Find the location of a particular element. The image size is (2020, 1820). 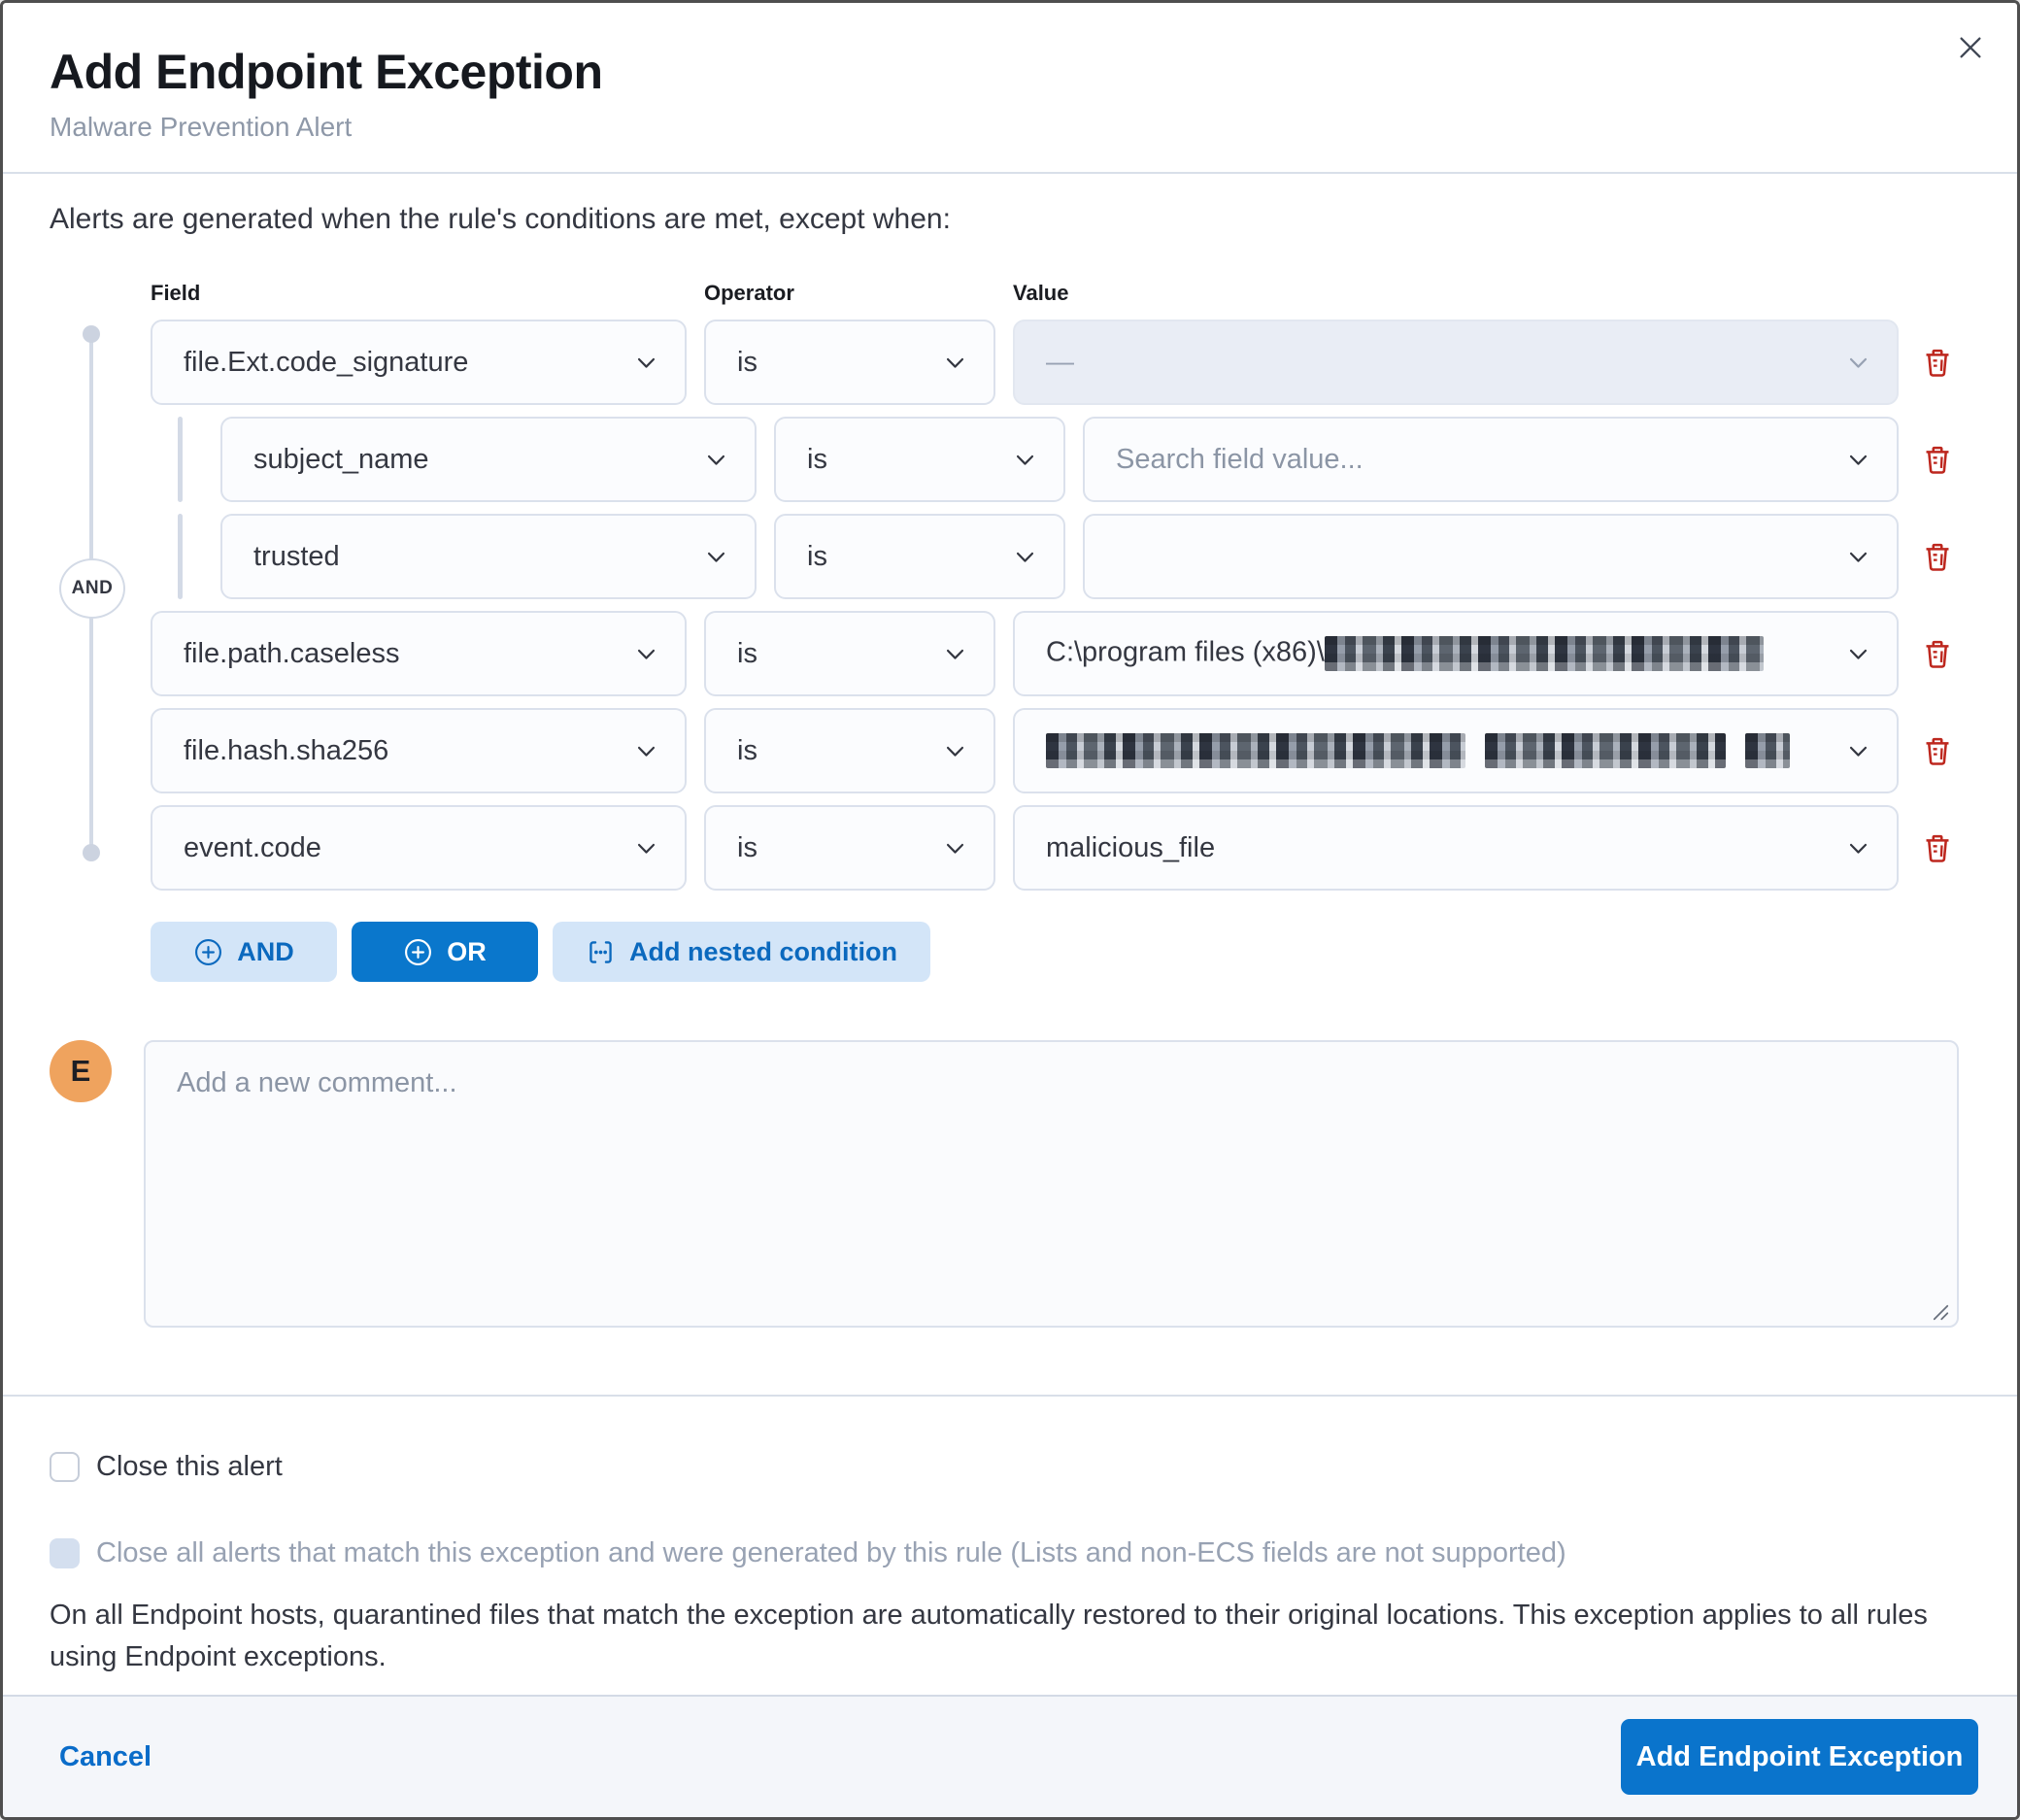

exception-condition-row: event.code is malicious_file is located at coordinates (1055, 848).